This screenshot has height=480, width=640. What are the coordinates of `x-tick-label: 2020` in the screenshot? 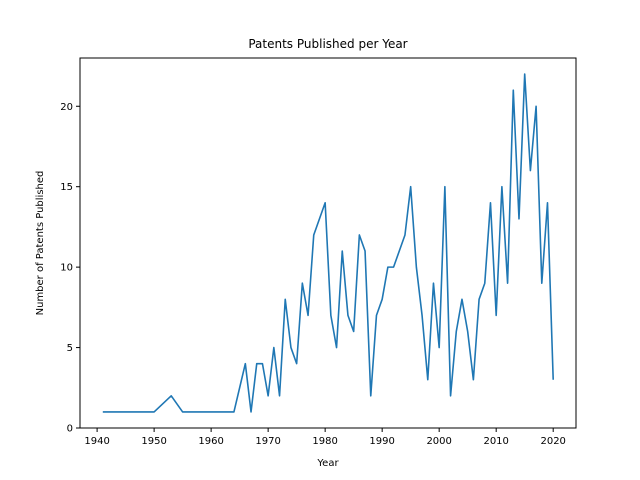 It's located at (552, 441).